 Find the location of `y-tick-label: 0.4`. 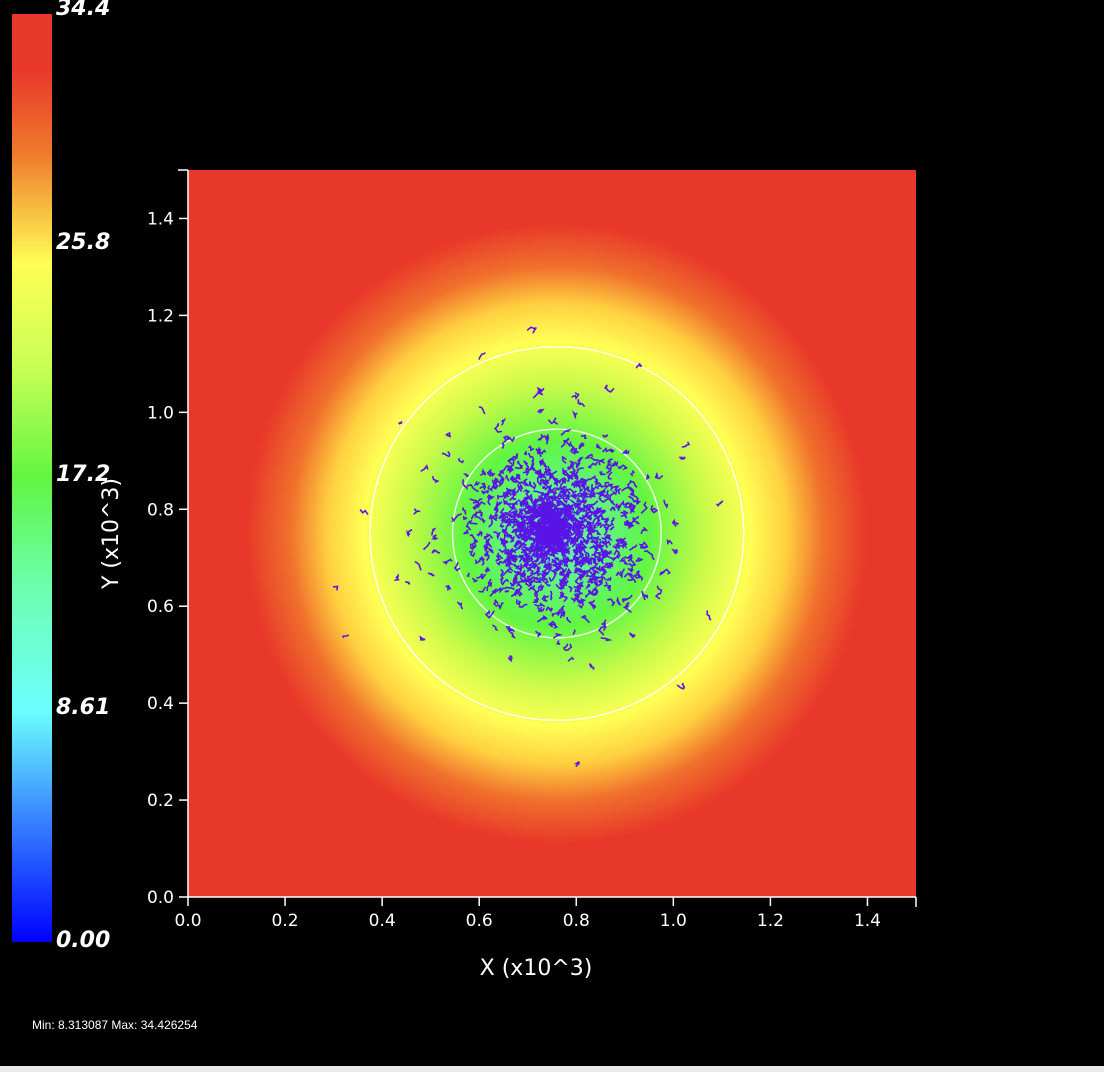

y-tick-label: 0.4 is located at coordinates (160, 704).